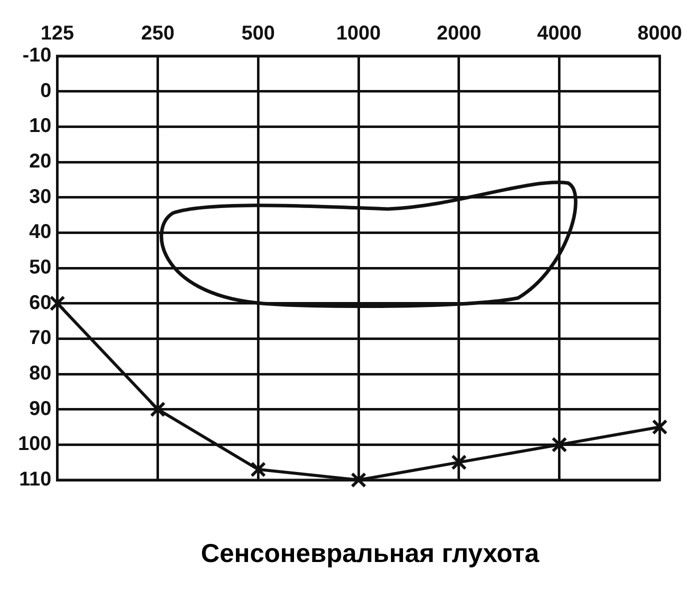 Image resolution: width=700 pixels, height=597 pixels. Describe the element at coordinates (40, 409) in the screenshot. I see `y-tick-label: 90` at that location.